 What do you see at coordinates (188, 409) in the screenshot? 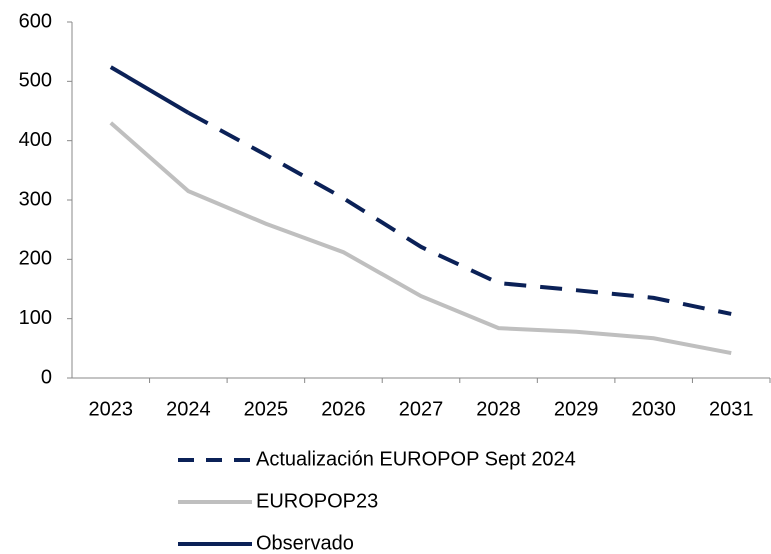
I see `x-tick-label: 2024` at bounding box center [188, 409].